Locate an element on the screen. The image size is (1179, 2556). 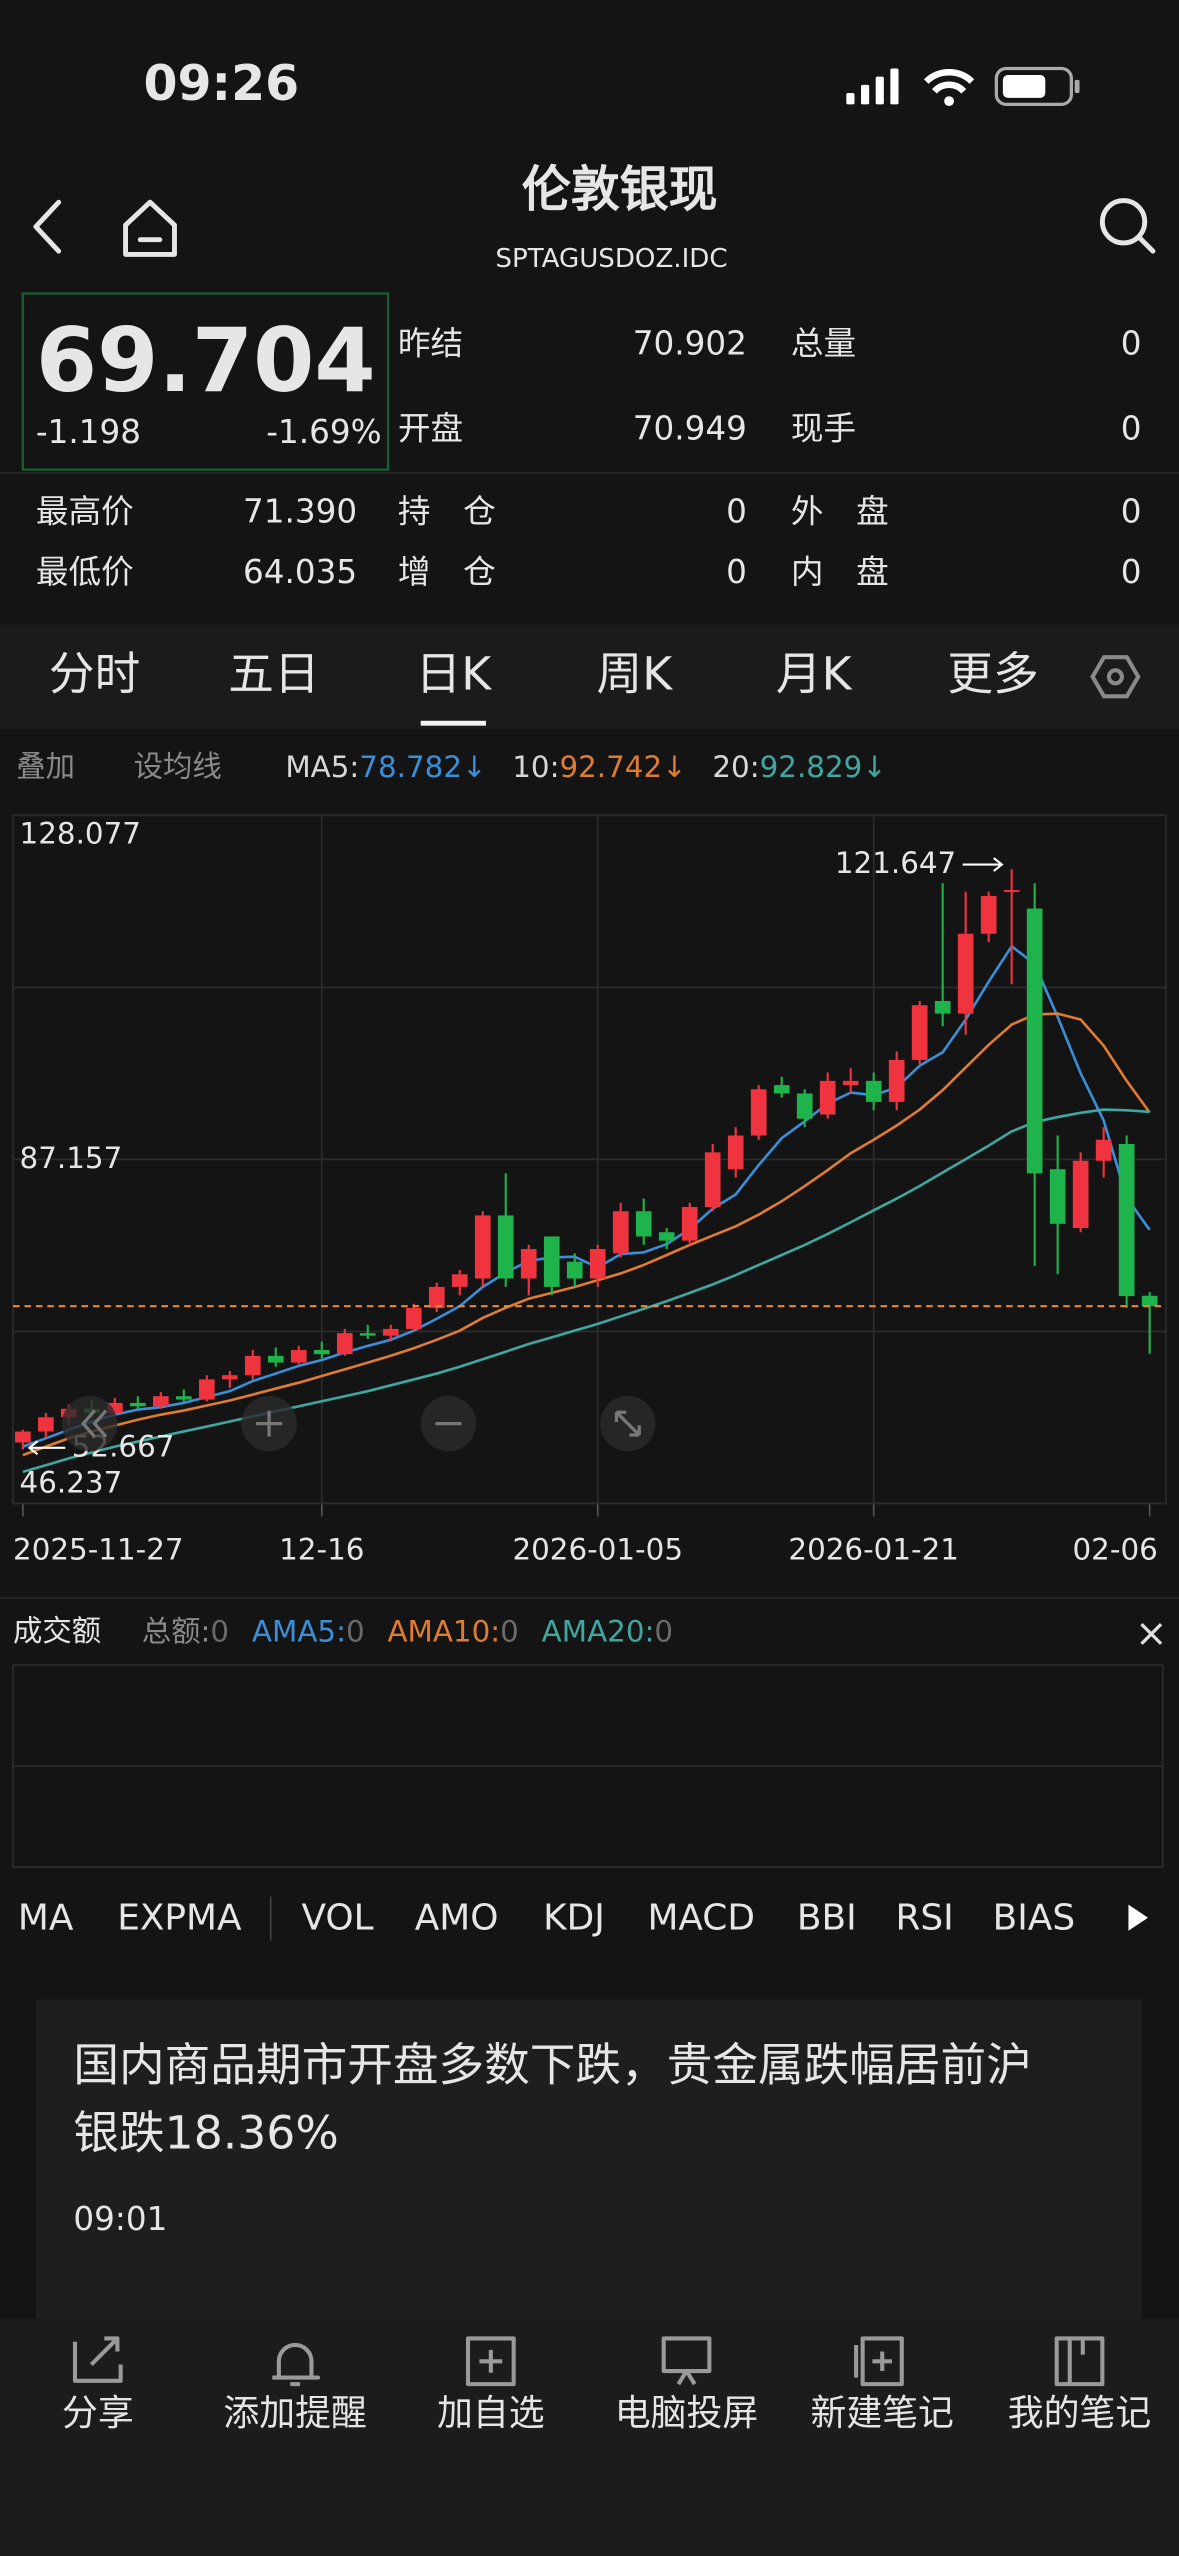
indicator-tab: KDJ is located at coordinates (574, 1917).